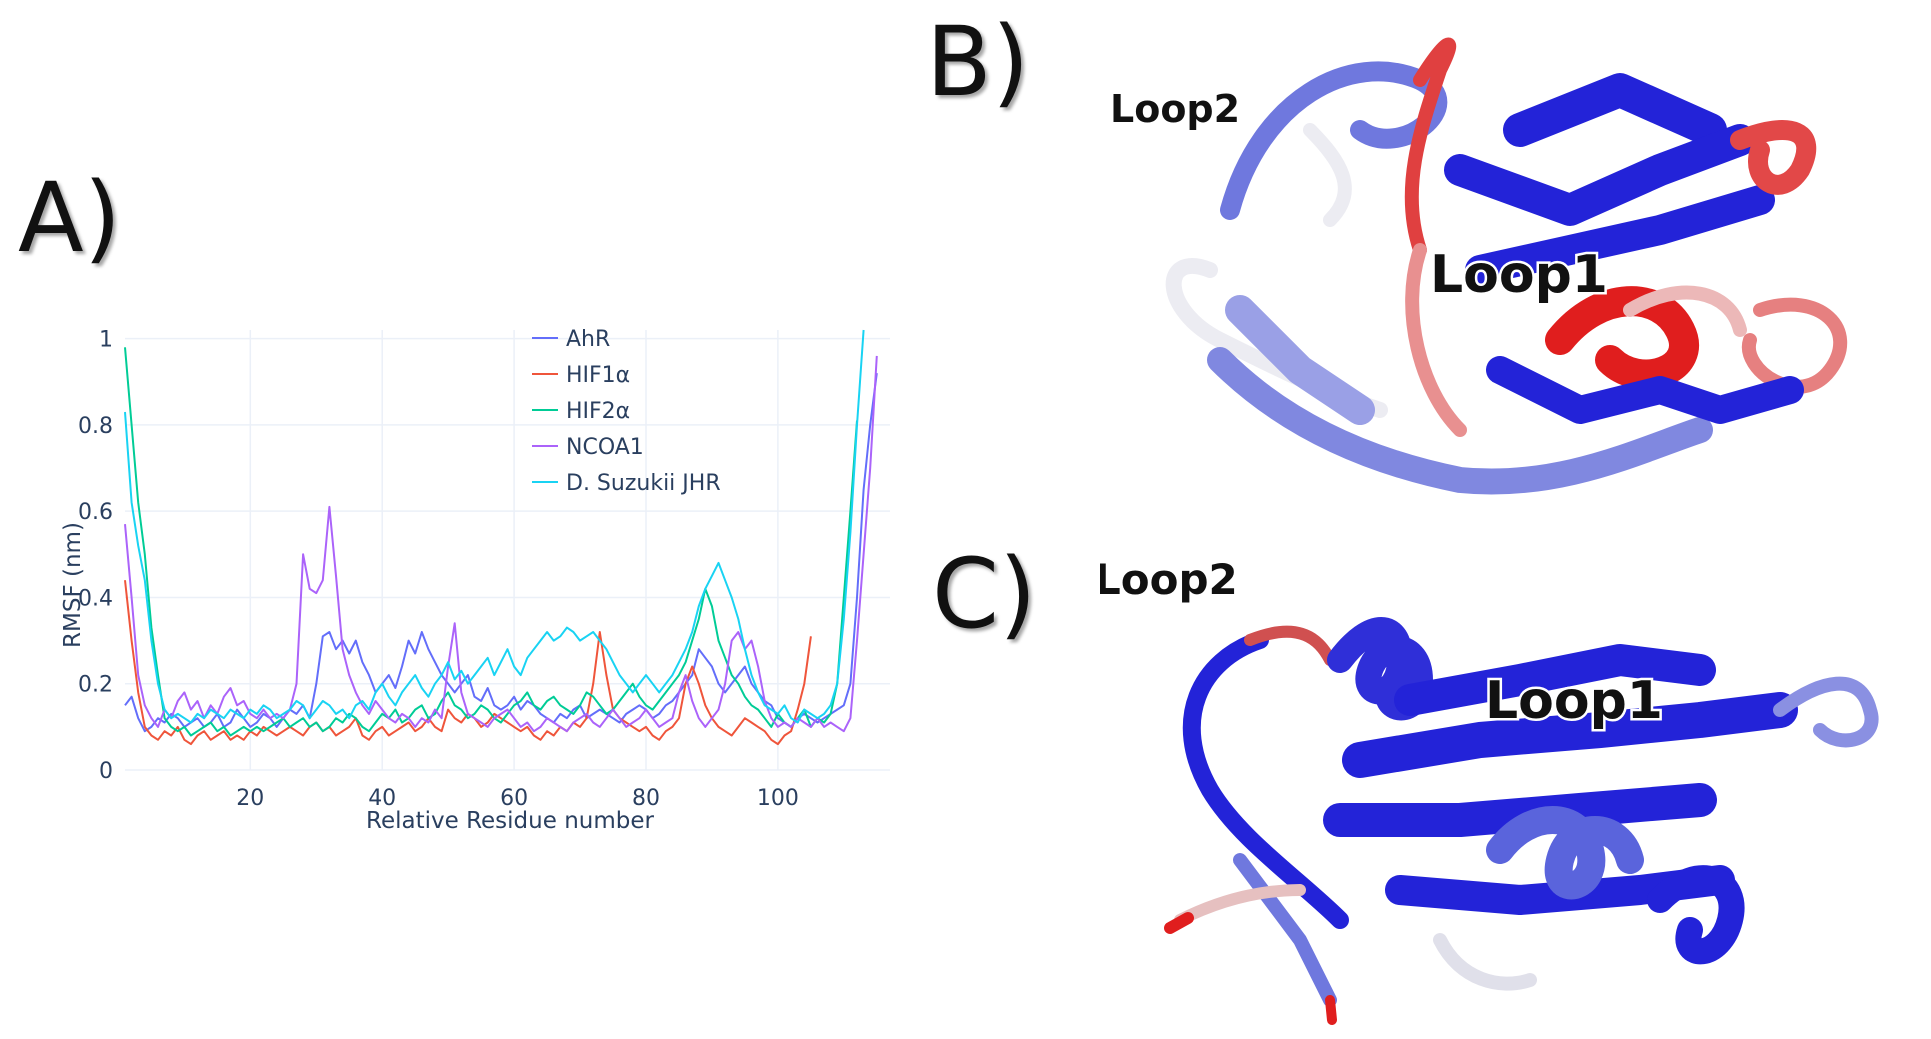  Describe the element at coordinates (646, 798) in the screenshot. I see `x-tick-label: 80` at that location.